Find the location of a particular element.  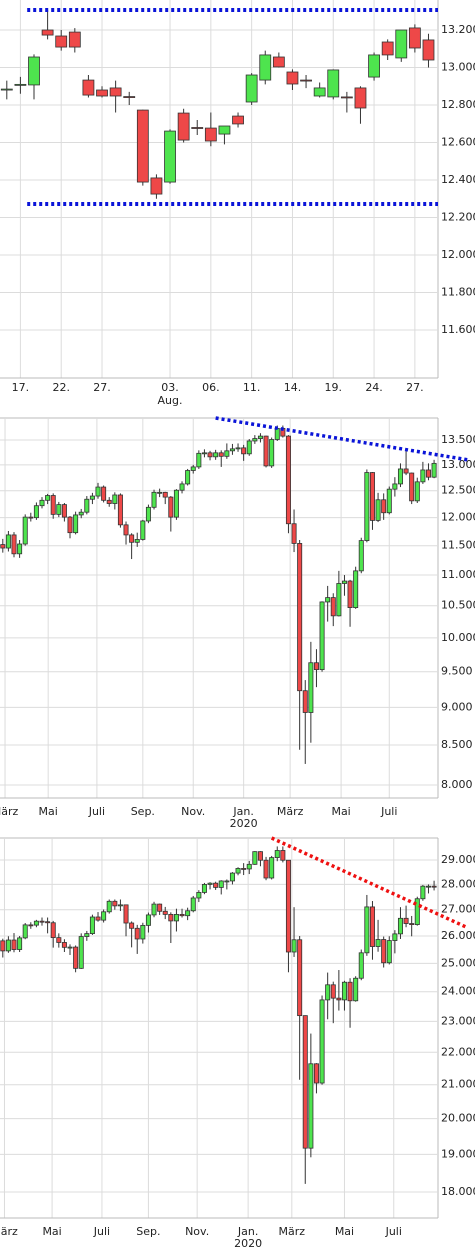

y-tick-label: 27.000 is located at coordinates (458, 909).